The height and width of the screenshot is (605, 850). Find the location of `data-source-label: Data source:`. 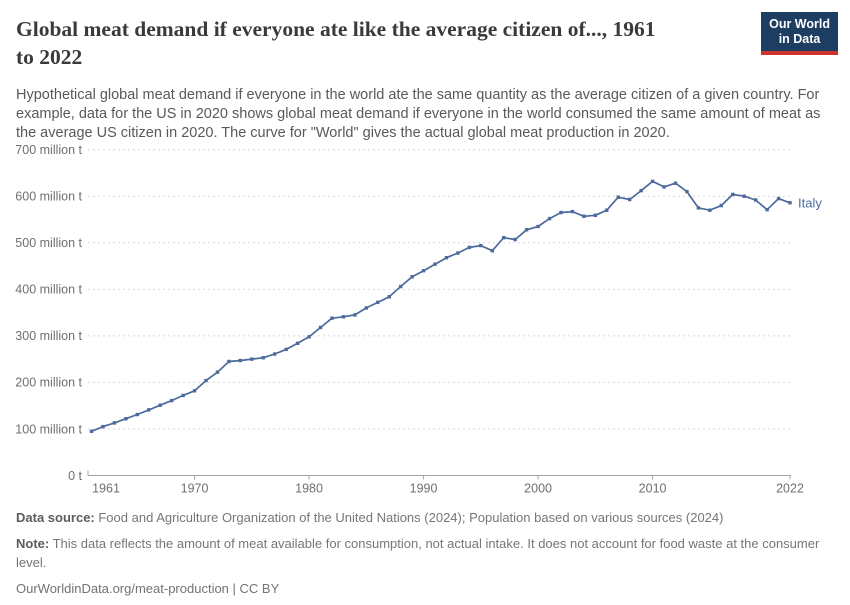

data-source-label: Data source: is located at coordinates (55, 517).